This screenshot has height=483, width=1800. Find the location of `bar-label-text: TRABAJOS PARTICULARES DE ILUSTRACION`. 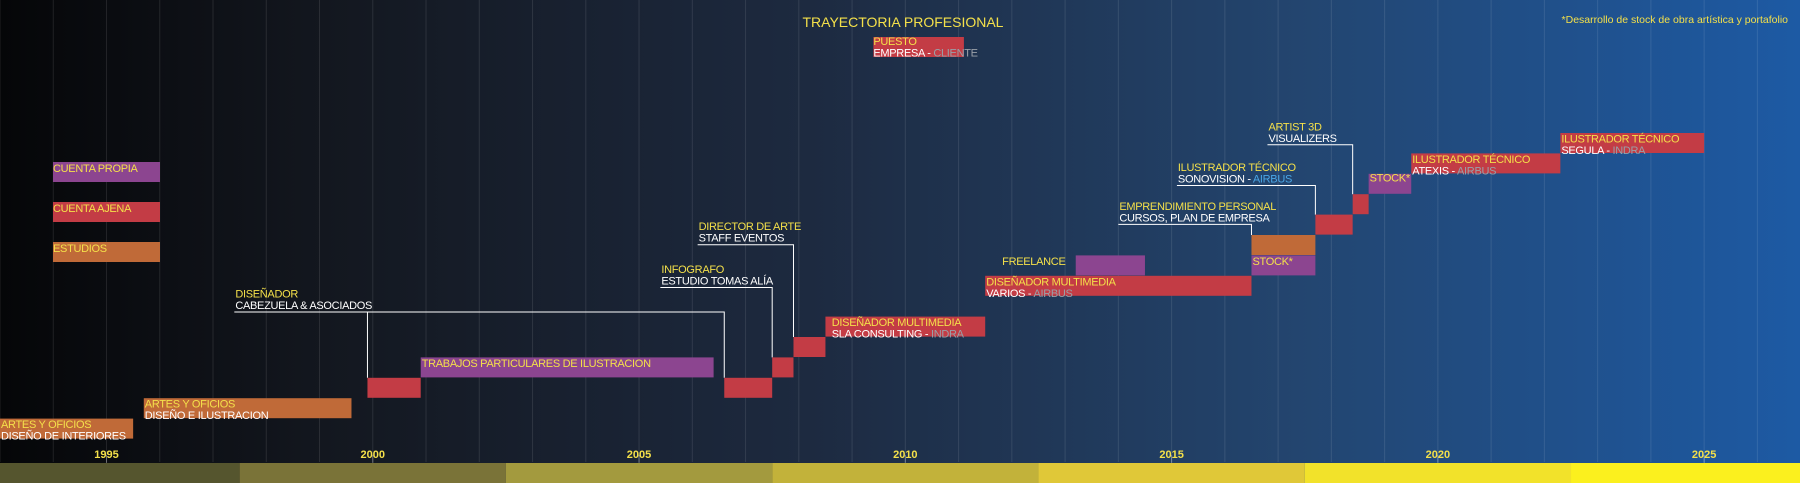

bar-label-text: TRABAJOS PARTICULARES DE ILUSTRACION is located at coordinates (536, 364).